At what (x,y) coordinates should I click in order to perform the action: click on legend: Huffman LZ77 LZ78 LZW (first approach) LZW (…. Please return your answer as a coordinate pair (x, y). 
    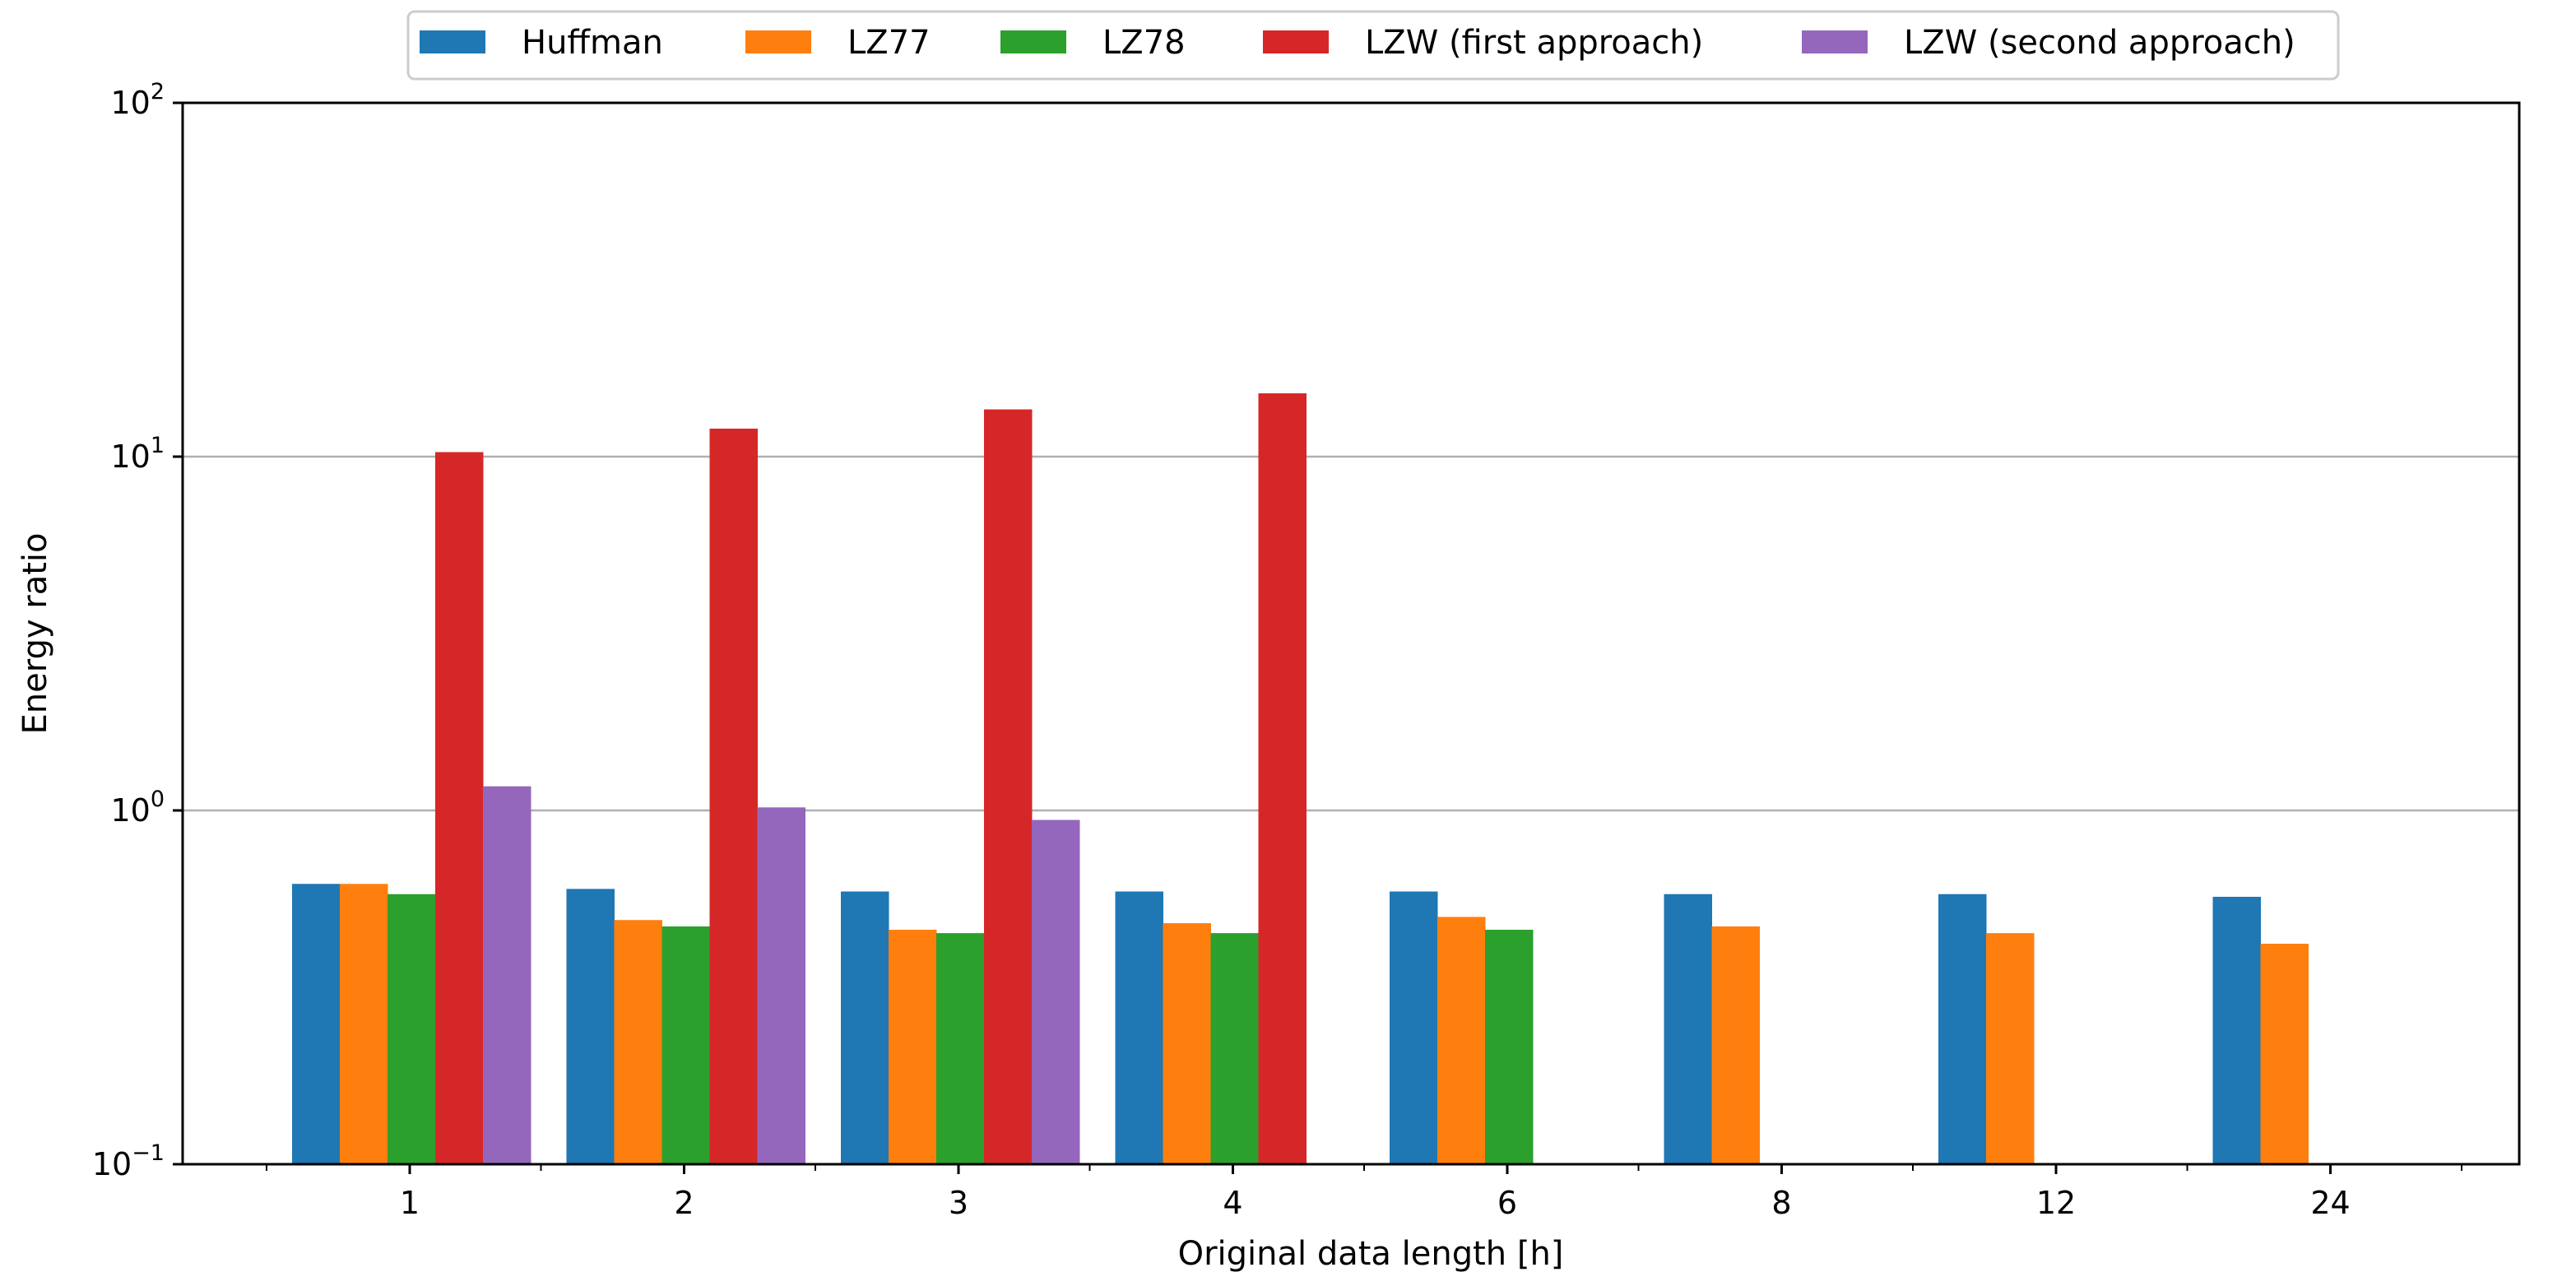
    Looking at the image, I should click on (1373, 45).